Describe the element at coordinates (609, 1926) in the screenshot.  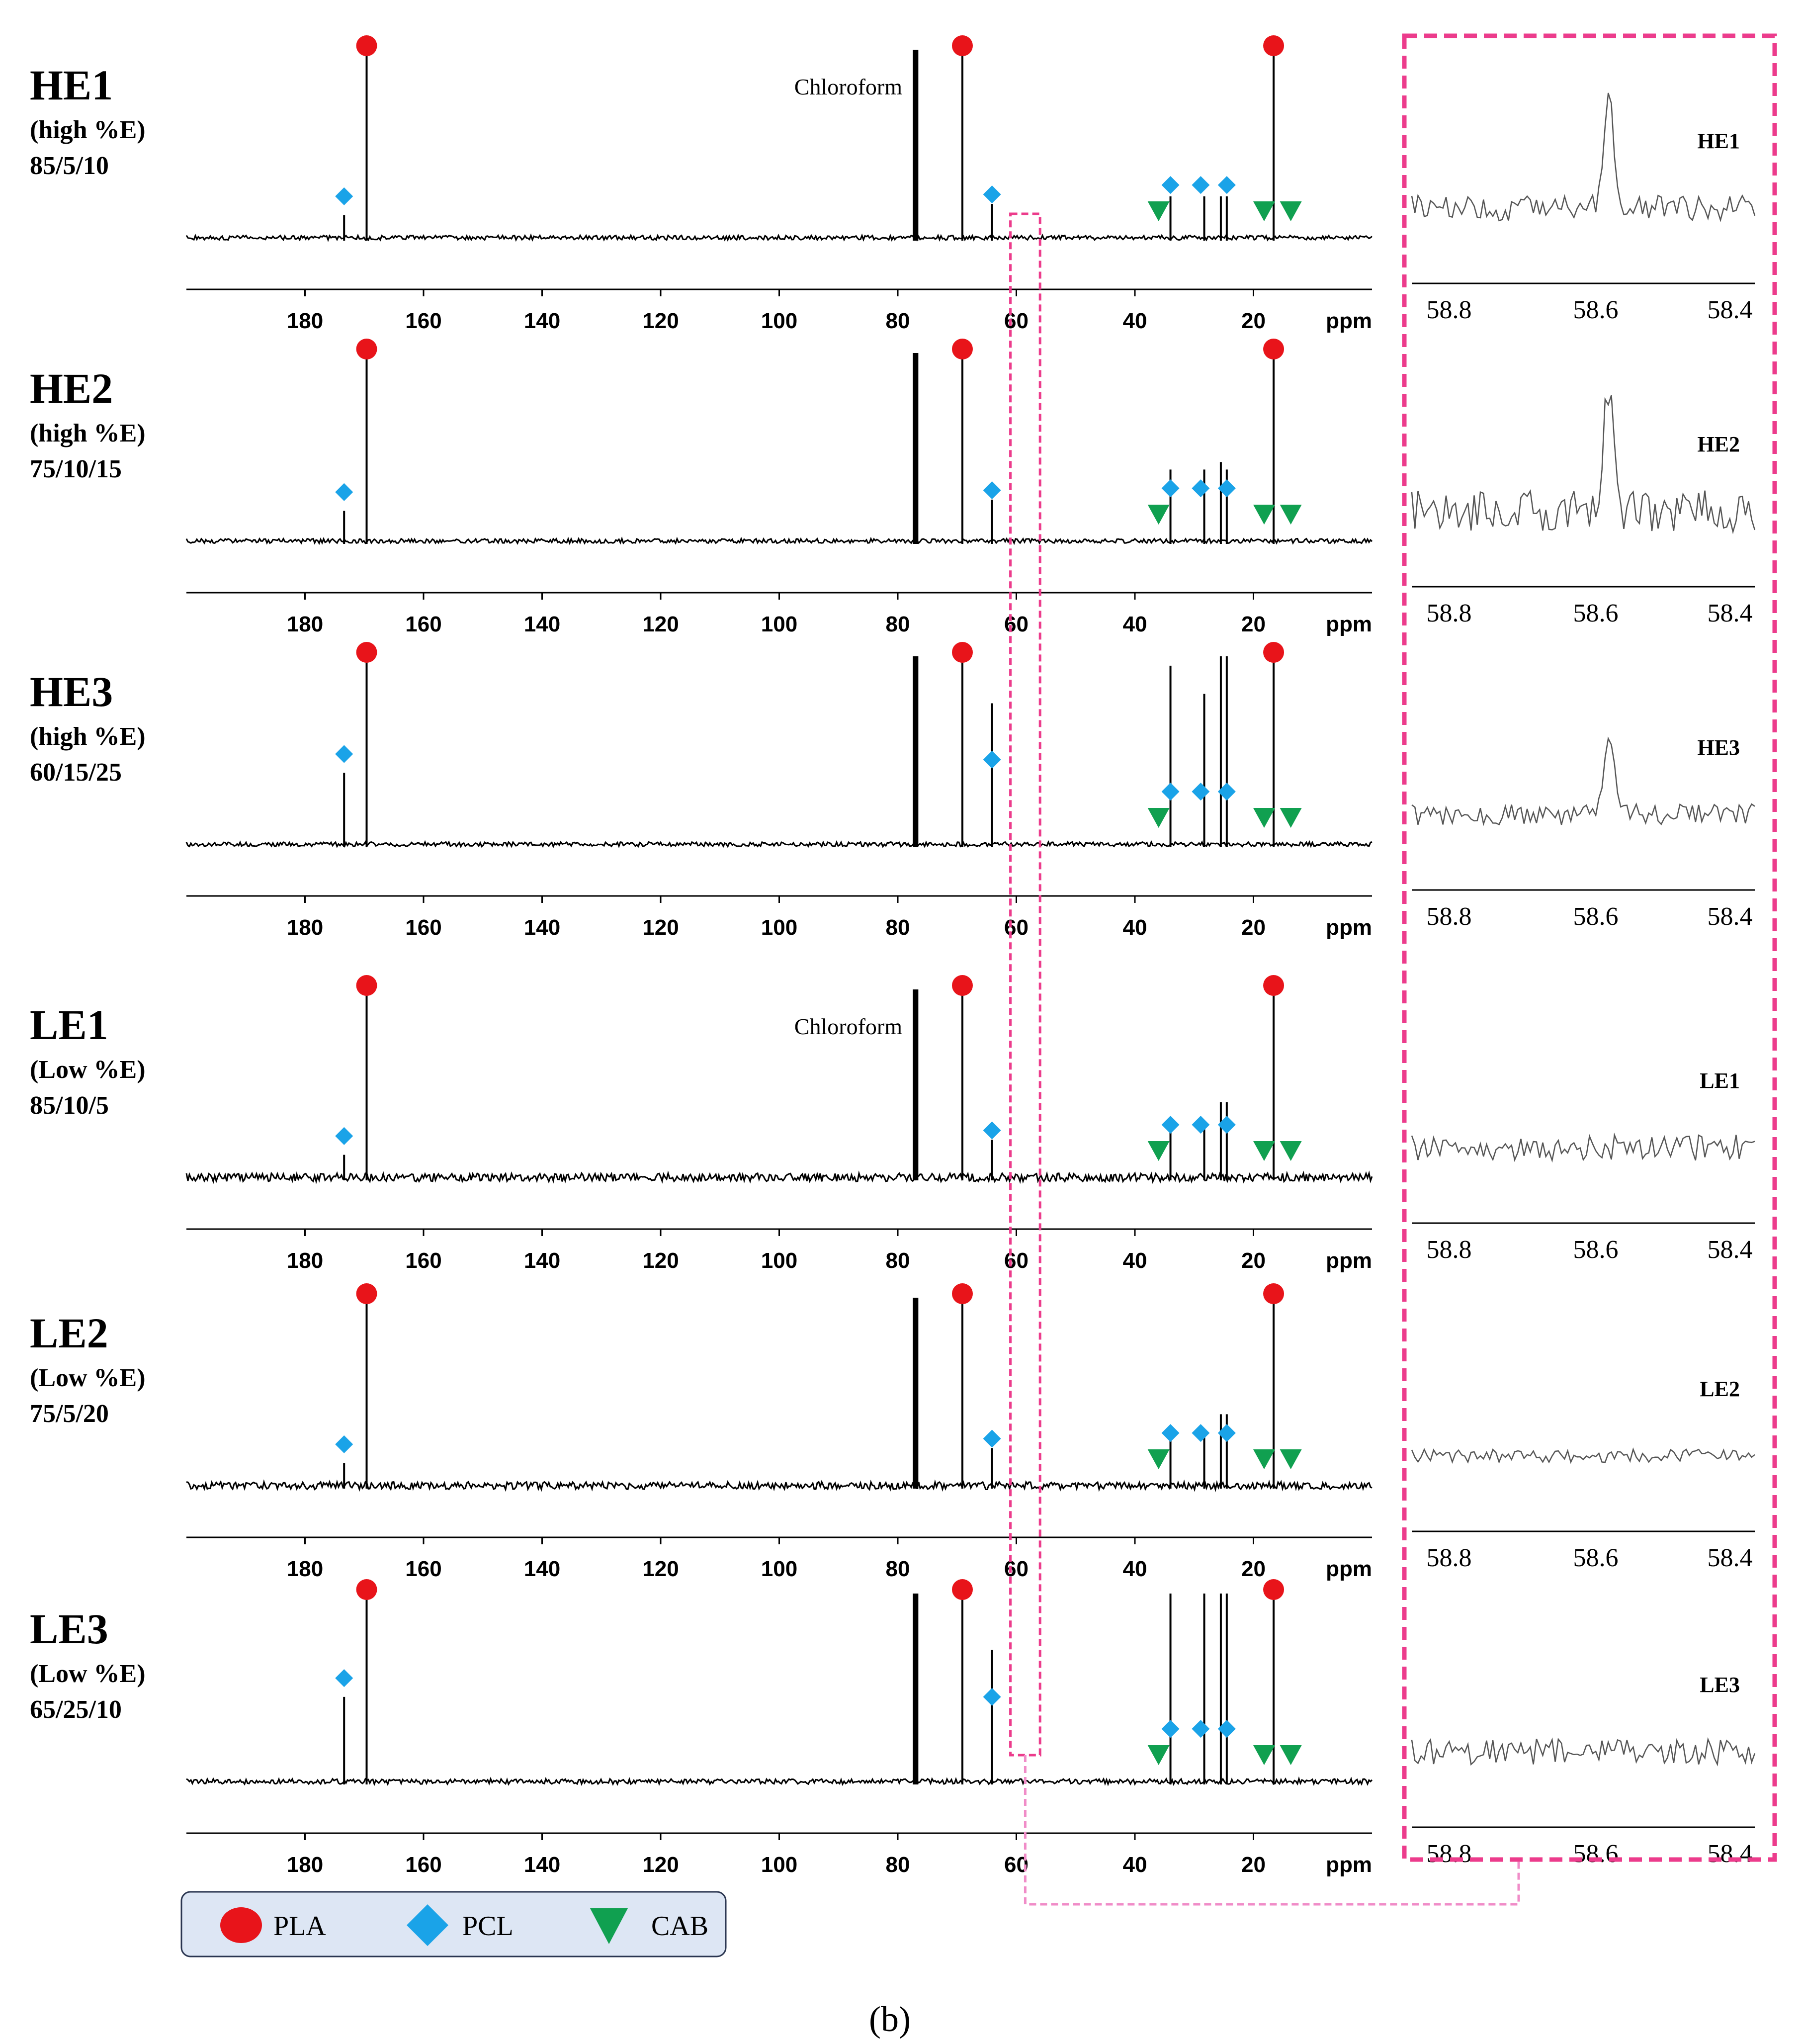
I see `triangle-down-icon` at that location.